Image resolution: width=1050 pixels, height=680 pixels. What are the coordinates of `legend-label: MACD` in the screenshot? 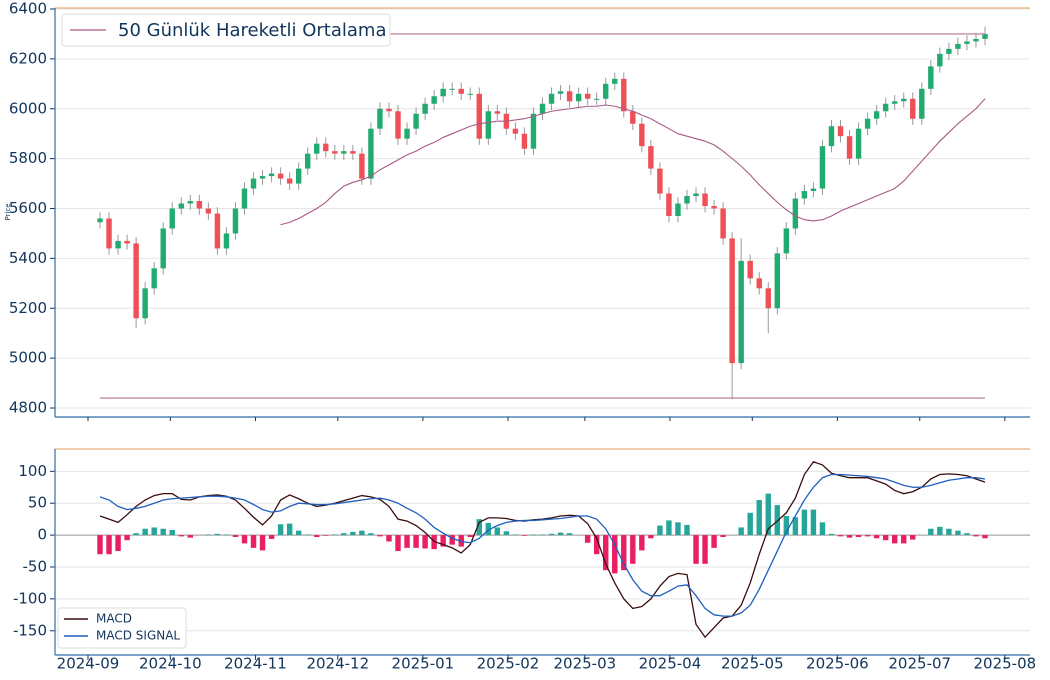 It's located at (114, 619).